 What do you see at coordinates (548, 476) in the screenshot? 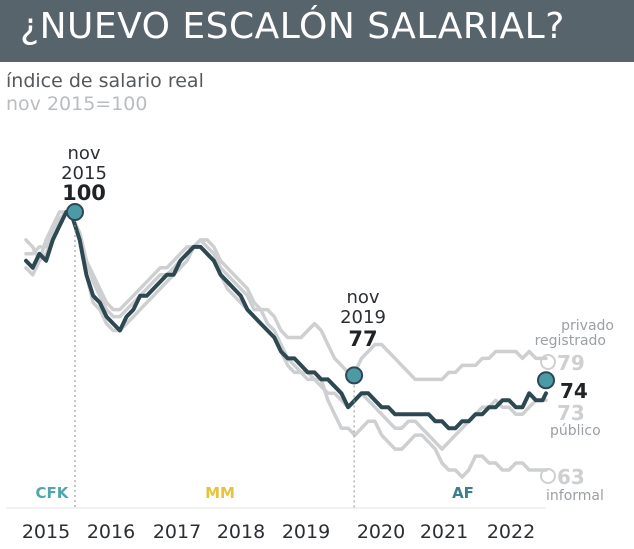
I see `informal-end-marker` at bounding box center [548, 476].